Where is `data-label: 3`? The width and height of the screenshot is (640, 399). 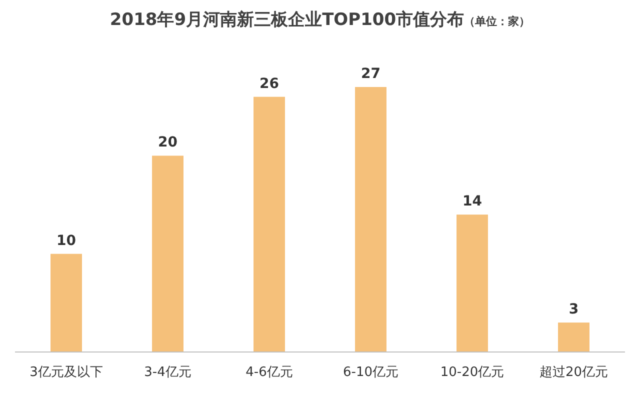
data-label: 3 is located at coordinates (573, 310).